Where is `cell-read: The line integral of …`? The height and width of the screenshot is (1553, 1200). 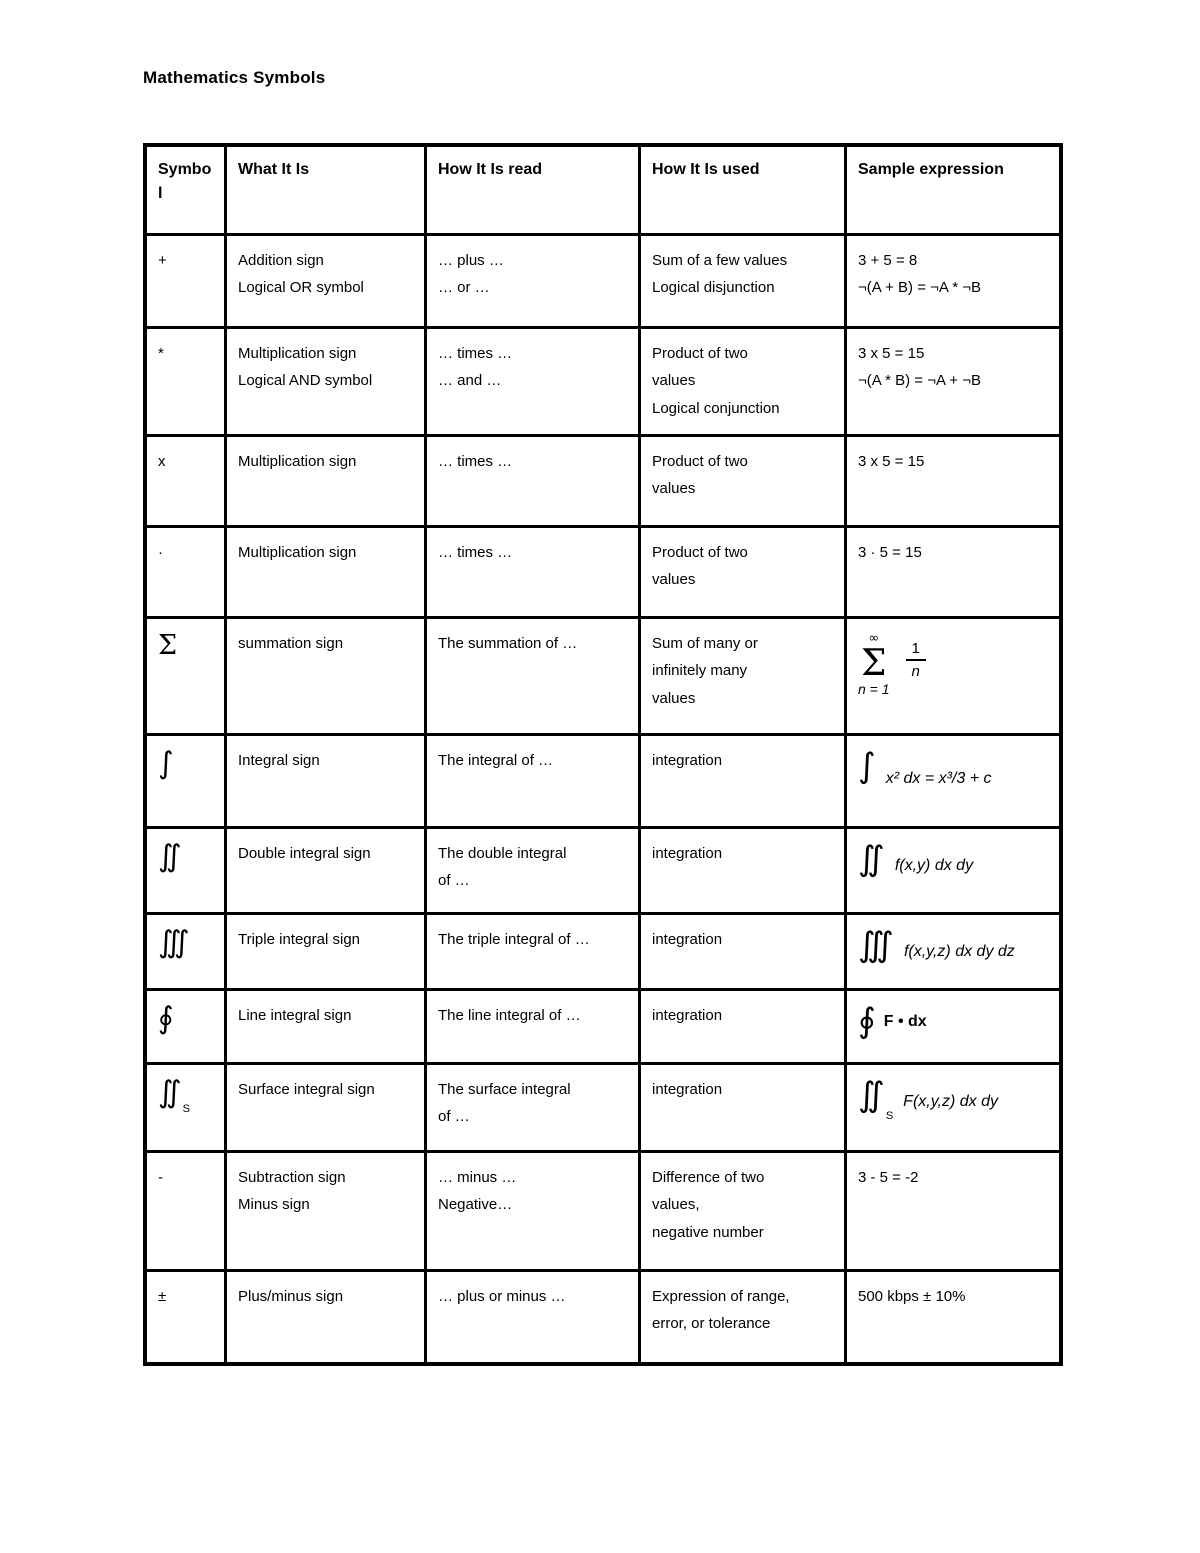
cell-read: The line integral of … is located at coordinates (532, 1026).